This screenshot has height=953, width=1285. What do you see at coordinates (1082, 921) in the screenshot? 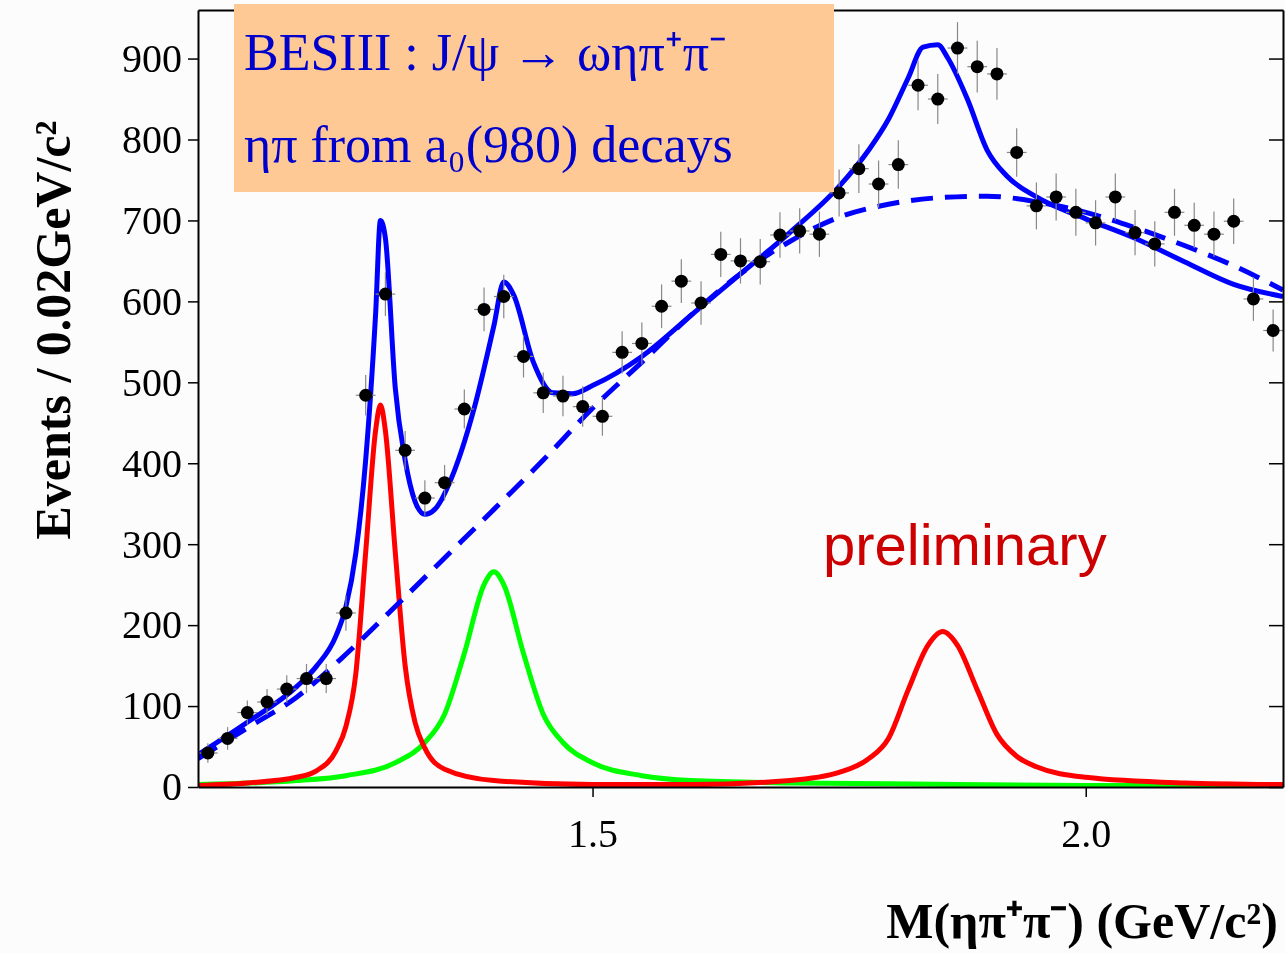
I see `x-axis-title: M(ηπ⁺π⁻) (GeV/c²)` at bounding box center [1082, 921].